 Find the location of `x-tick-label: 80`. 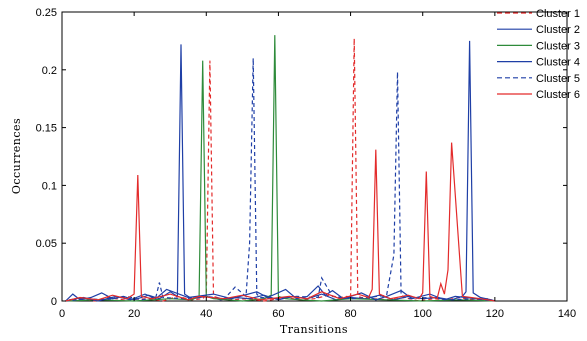

x-tick-label: 80 is located at coordinates (350, 314).